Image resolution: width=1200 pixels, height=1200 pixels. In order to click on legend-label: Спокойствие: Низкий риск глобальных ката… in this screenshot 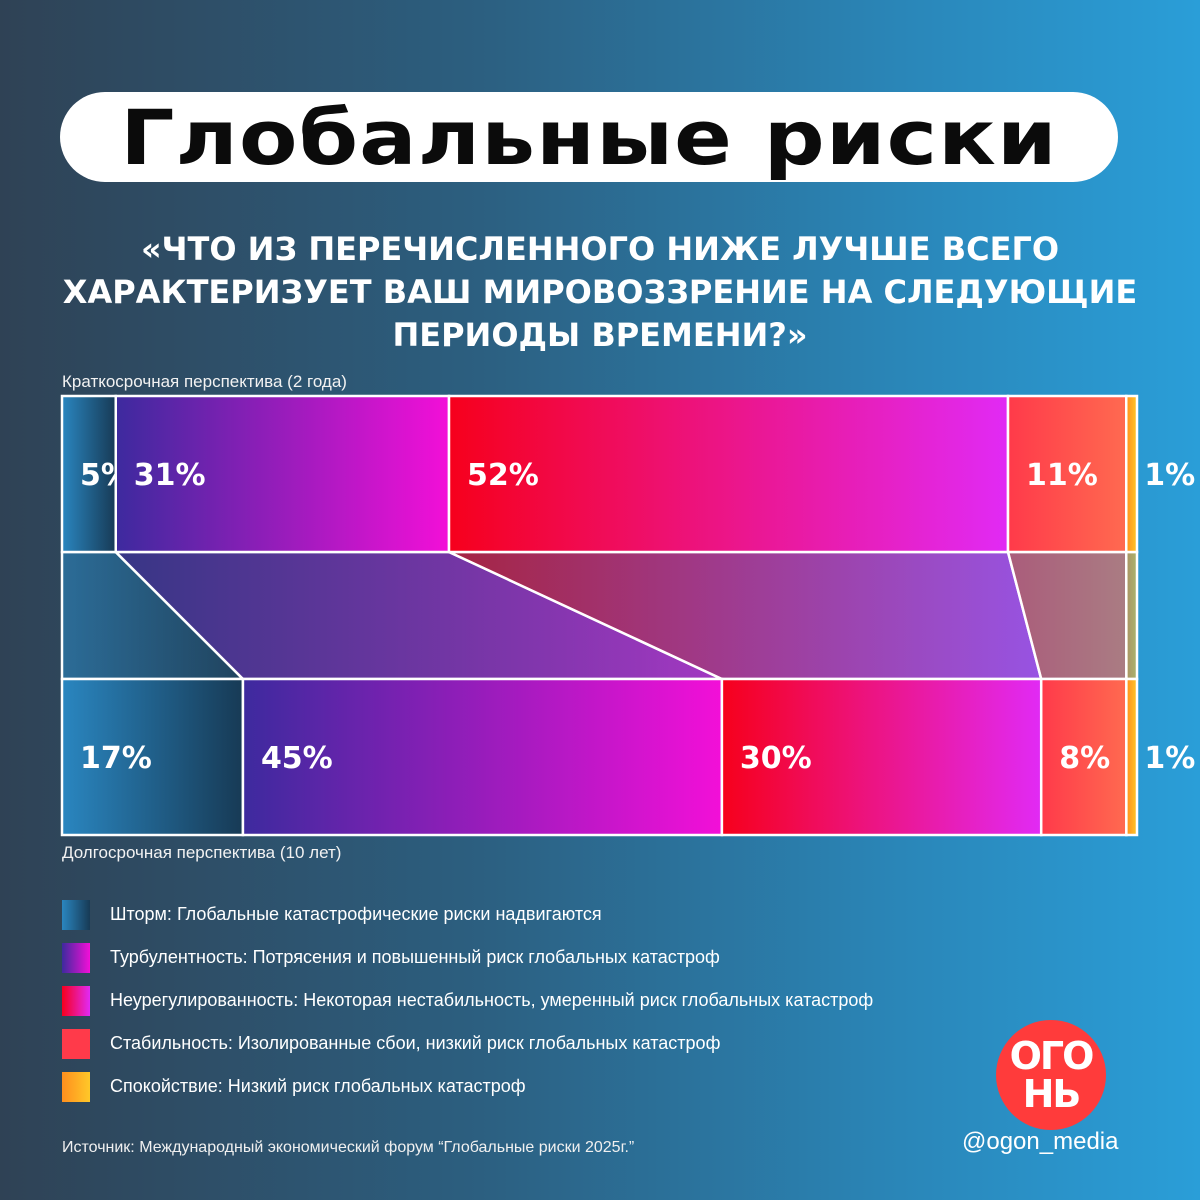, I will do `click(318, 1086)`.